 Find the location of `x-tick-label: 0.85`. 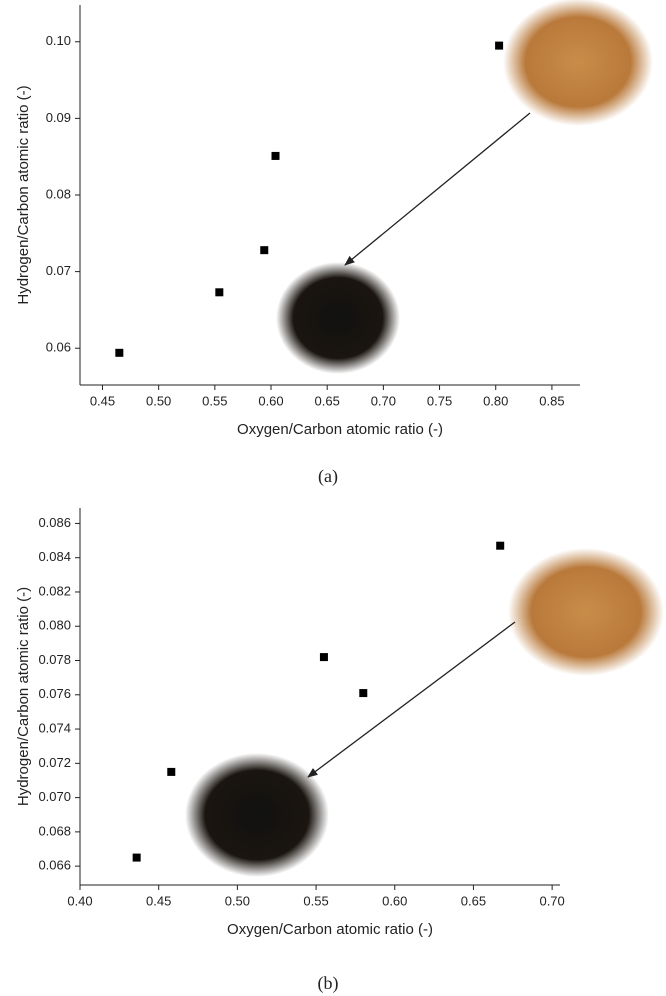

x-tick-label: 0.85 is located at coordinates (551, 400).